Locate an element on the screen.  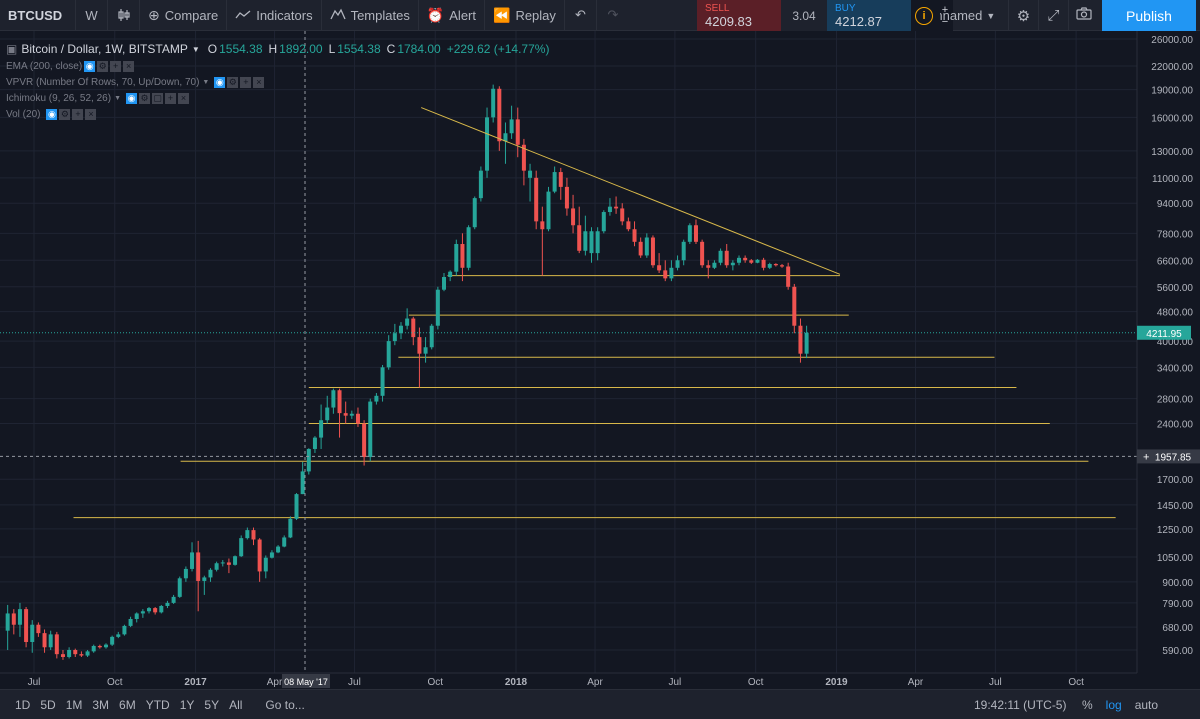
log-toggle: log is located at coordinates (1113, 704).